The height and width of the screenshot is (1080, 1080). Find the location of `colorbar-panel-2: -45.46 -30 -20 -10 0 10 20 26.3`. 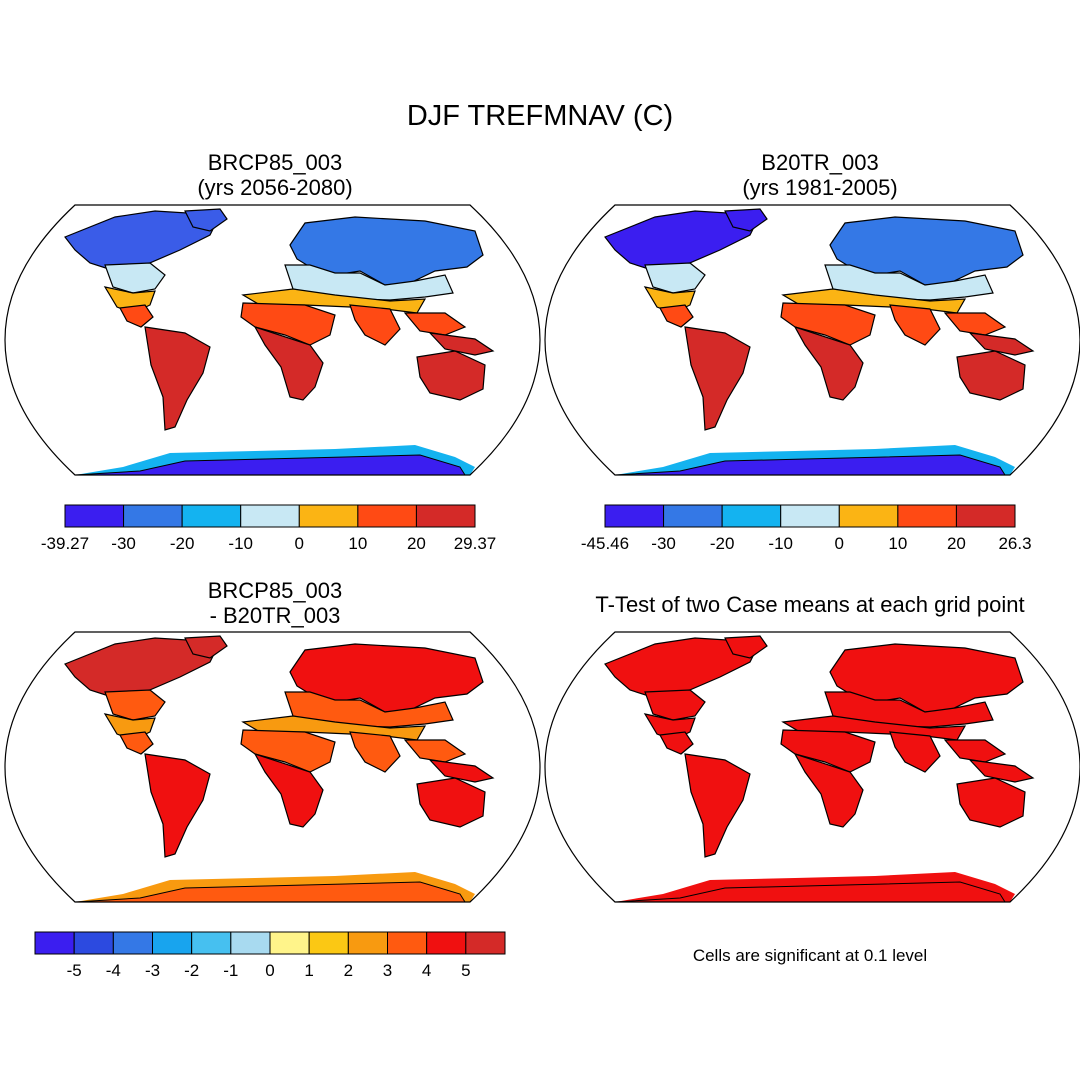

colorbar-panel-2: -45.46 -30 -20 -10 0 10 20 26.3 is located at coordinates (806, 528).